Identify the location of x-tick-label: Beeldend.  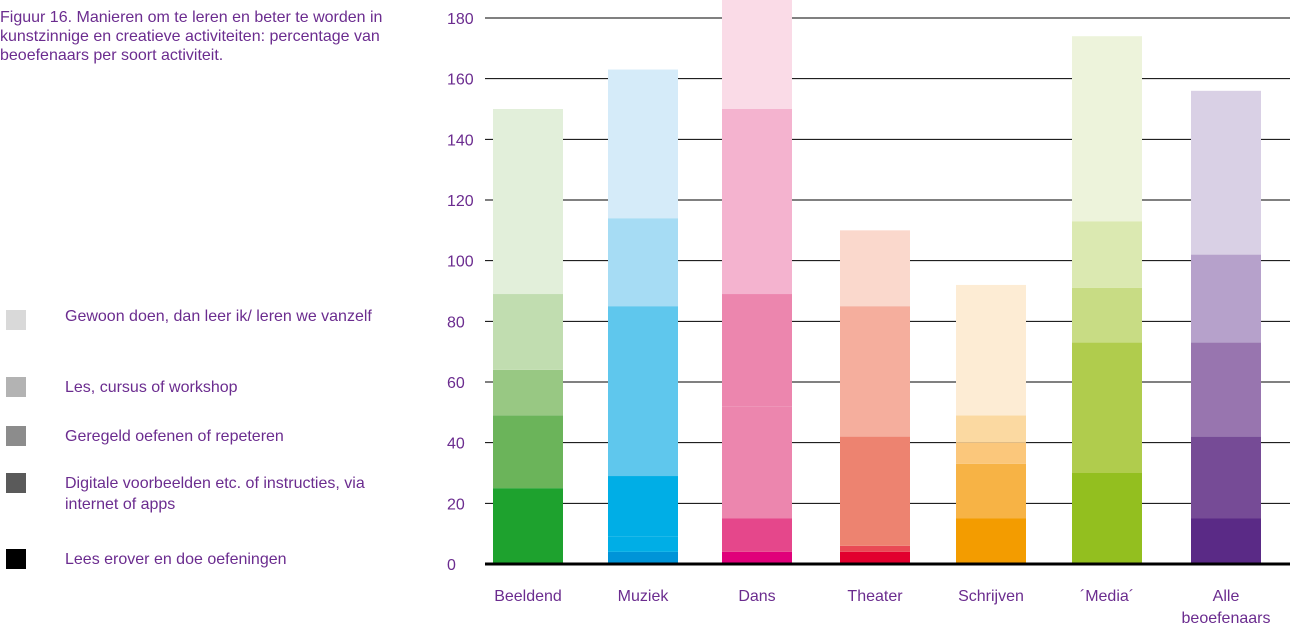
(528, 596).